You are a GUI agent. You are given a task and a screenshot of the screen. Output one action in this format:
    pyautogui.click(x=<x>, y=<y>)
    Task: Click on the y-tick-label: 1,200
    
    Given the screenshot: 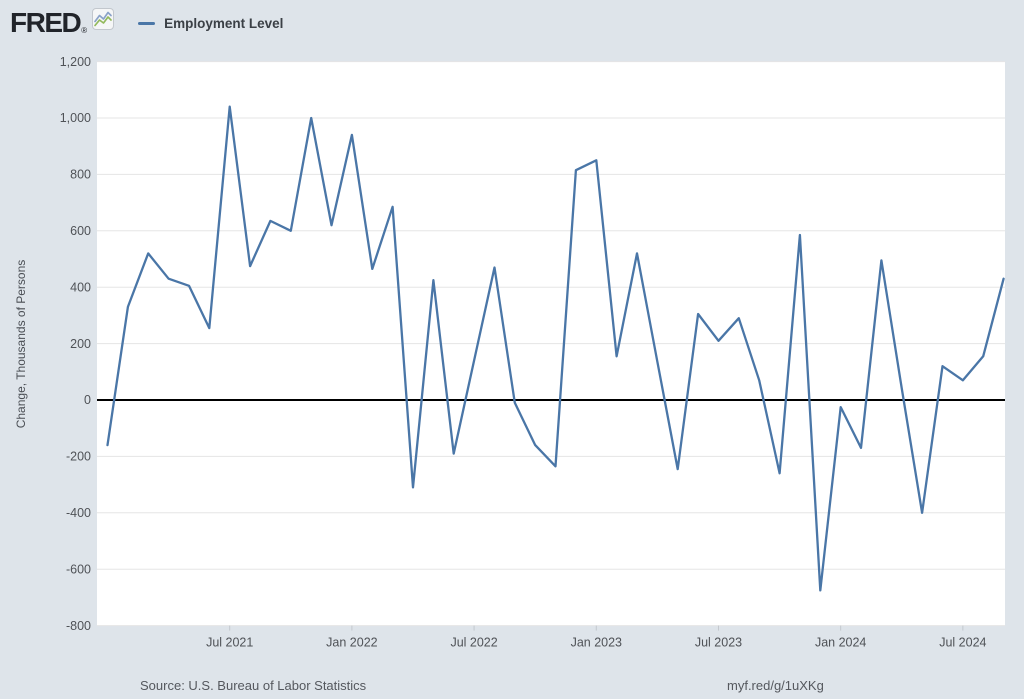 What is the action you would take?
    pyautogui.click(x=75, y=62)
    